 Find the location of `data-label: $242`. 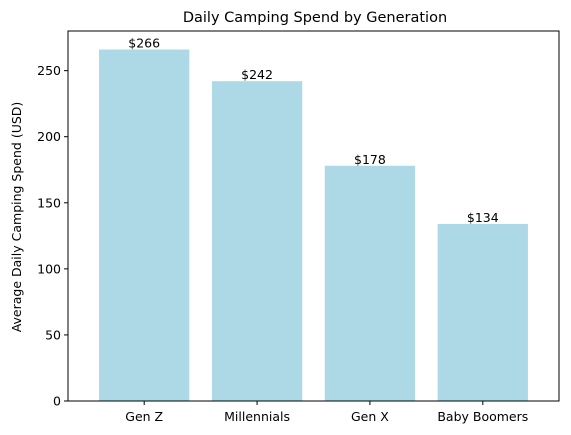

data-label: $242 is located at coordinates (257, 74).